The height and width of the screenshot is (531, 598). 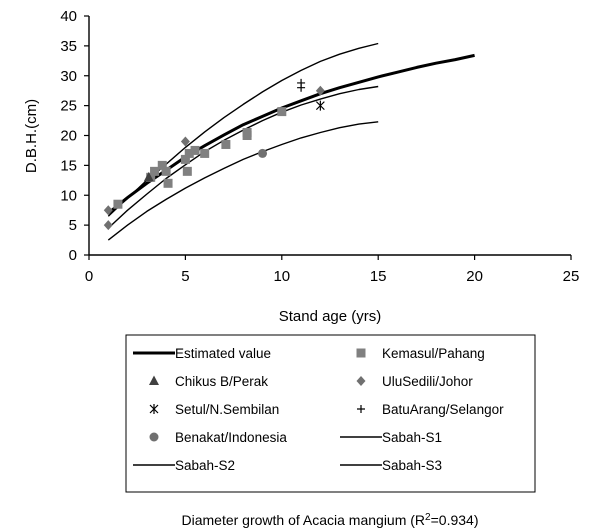 I want to click on y-tick-label: 40, so click(x=68, y=16).